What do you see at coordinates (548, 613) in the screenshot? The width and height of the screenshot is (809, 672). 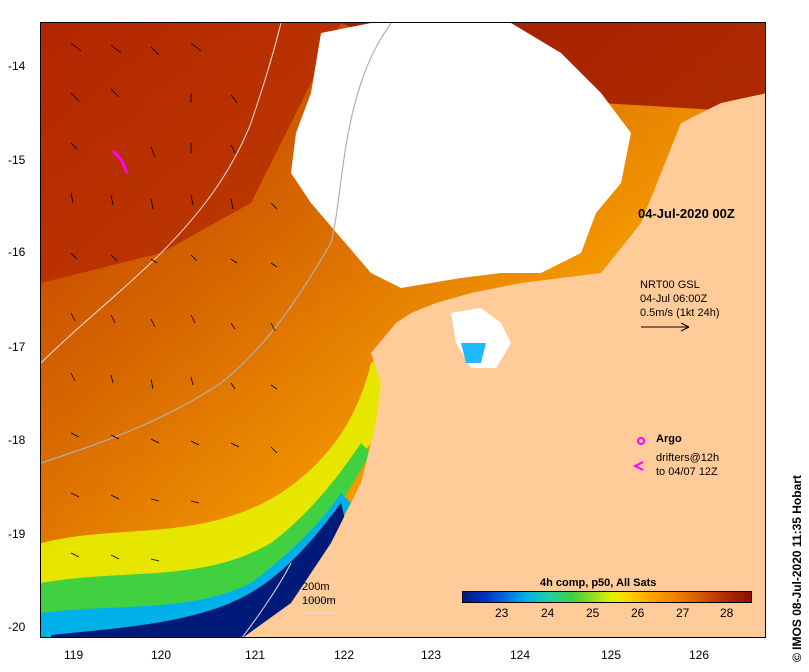 I see `colorbar-tick-24: 24` at bounding box center [548, 613].